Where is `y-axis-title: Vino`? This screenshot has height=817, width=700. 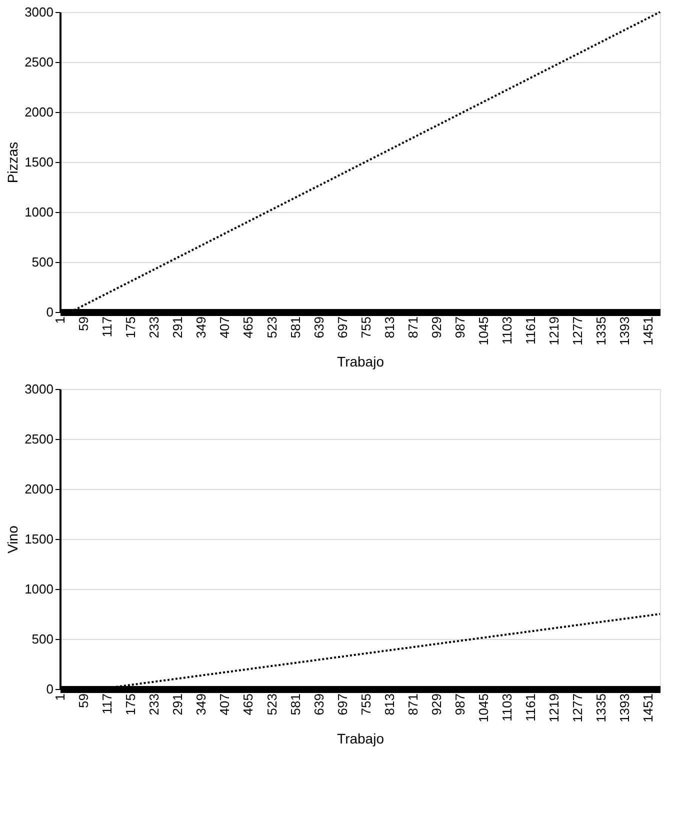 y-axis-title: Vino is located at coordinates (12, 539).